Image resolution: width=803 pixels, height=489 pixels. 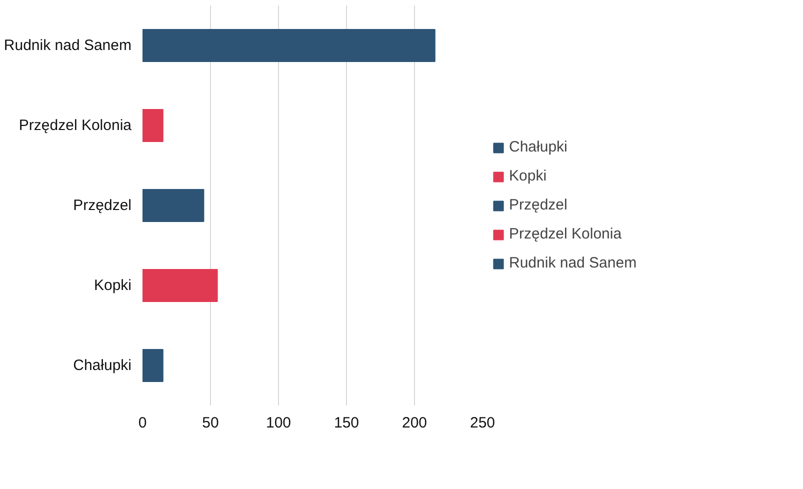 What do you see at coordinates (210, 423) in the screenshot?
I see `x-tick-label: 50` at bounding box center [210, 423].